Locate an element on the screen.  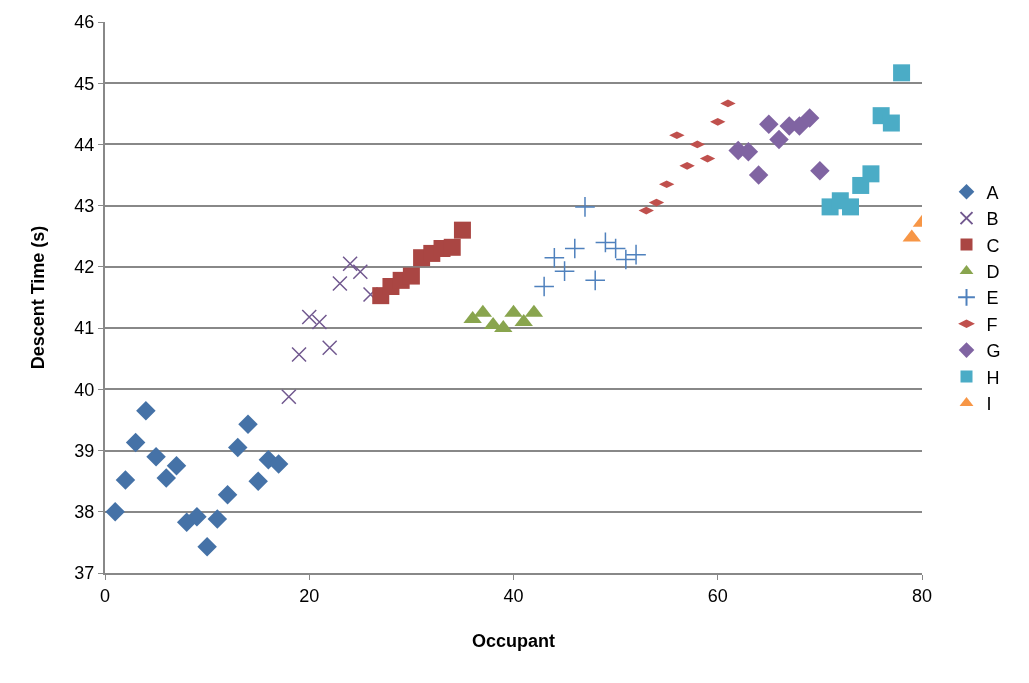
x-tick-label: 80 is located at coordinates (922, 595).